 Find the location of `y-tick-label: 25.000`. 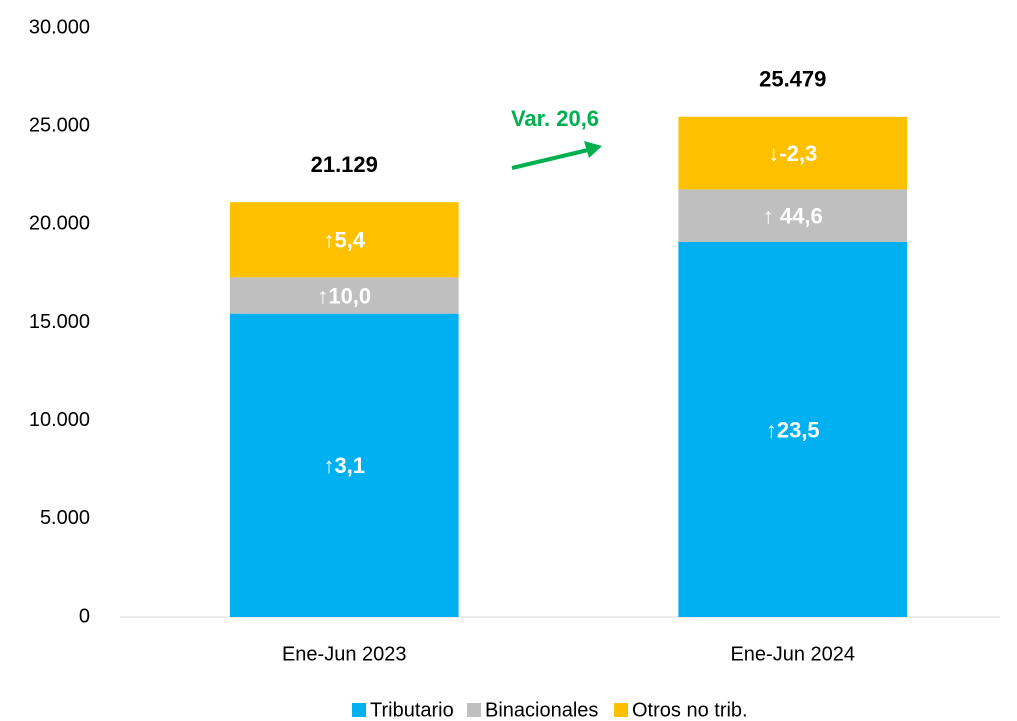

y-tick-label: 25.000 is located at coordinates (59, 125).